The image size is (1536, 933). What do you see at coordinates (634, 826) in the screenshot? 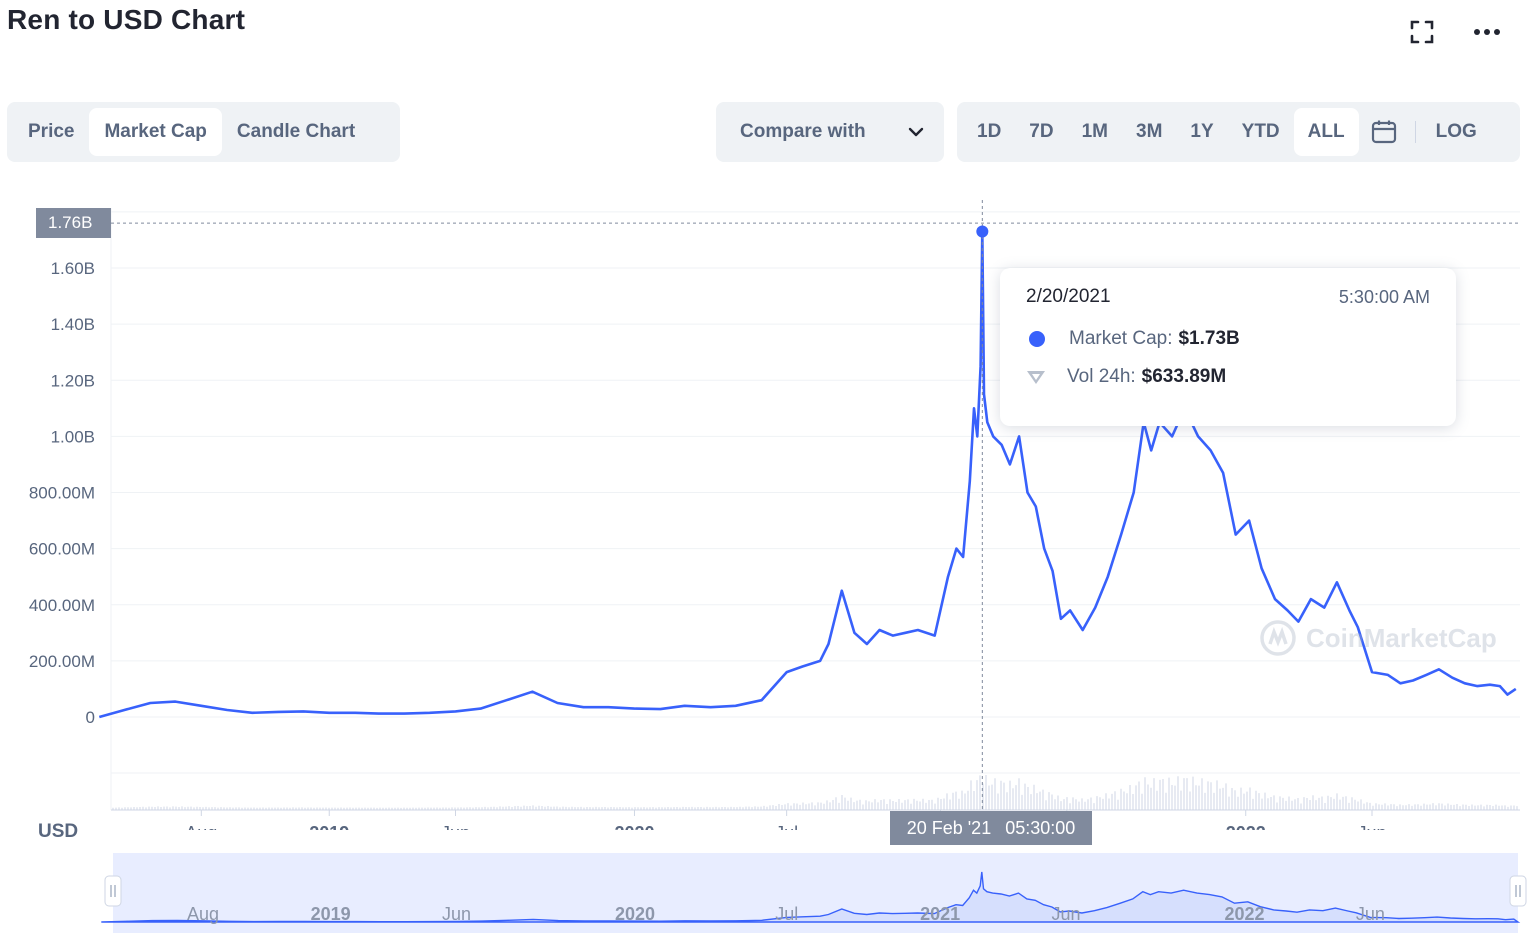
I see `x-tick-label: 2020` at bounding box center [634, 826].